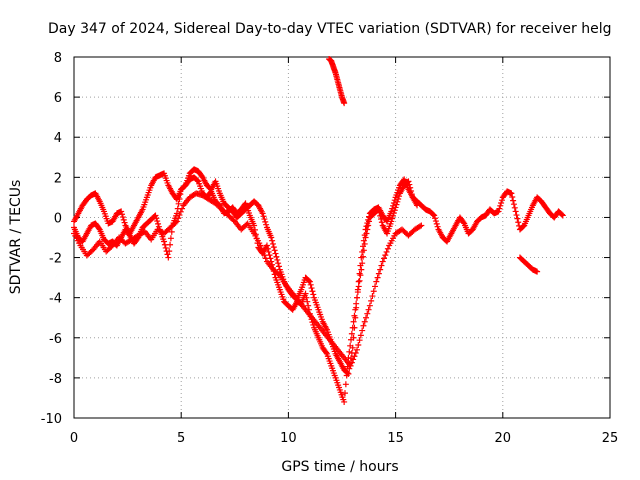 The image size is (640, 480). What do you see at coordinates (344, 103) in the screenshot?
I see `track-d-point` at bounding box center [344, 103].